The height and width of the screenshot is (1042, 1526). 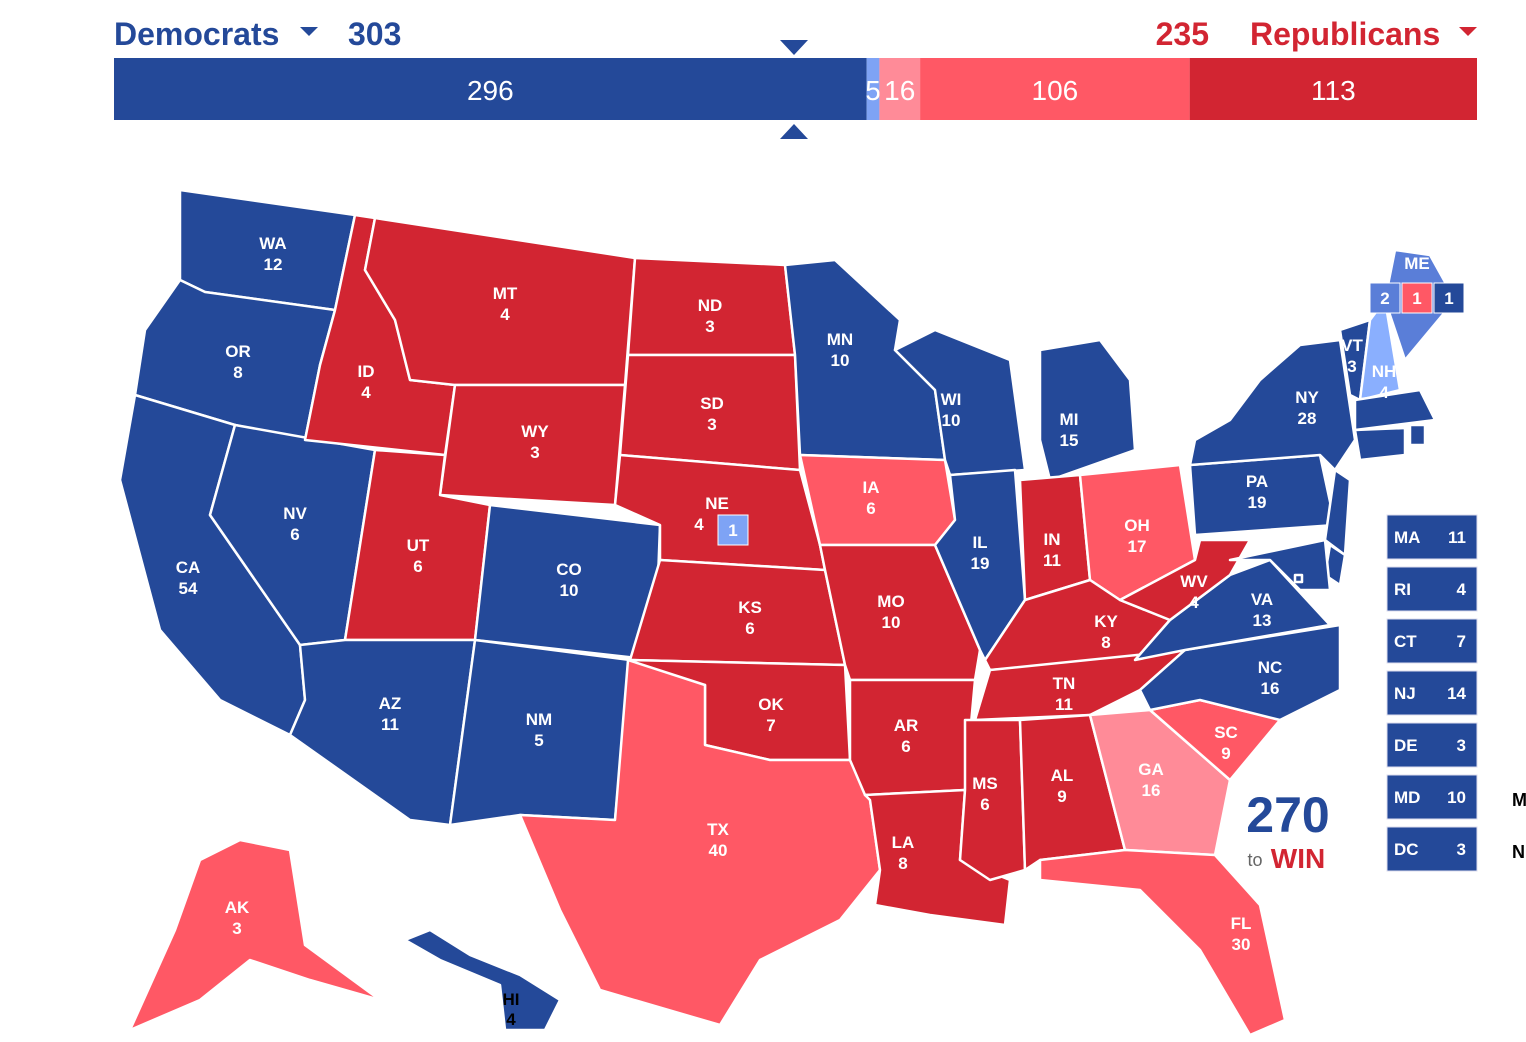 What do you see at coordinates (1456, 797) in the screenshot?
I see `small-state-votes: 10` at bounding box center [1456, 797].